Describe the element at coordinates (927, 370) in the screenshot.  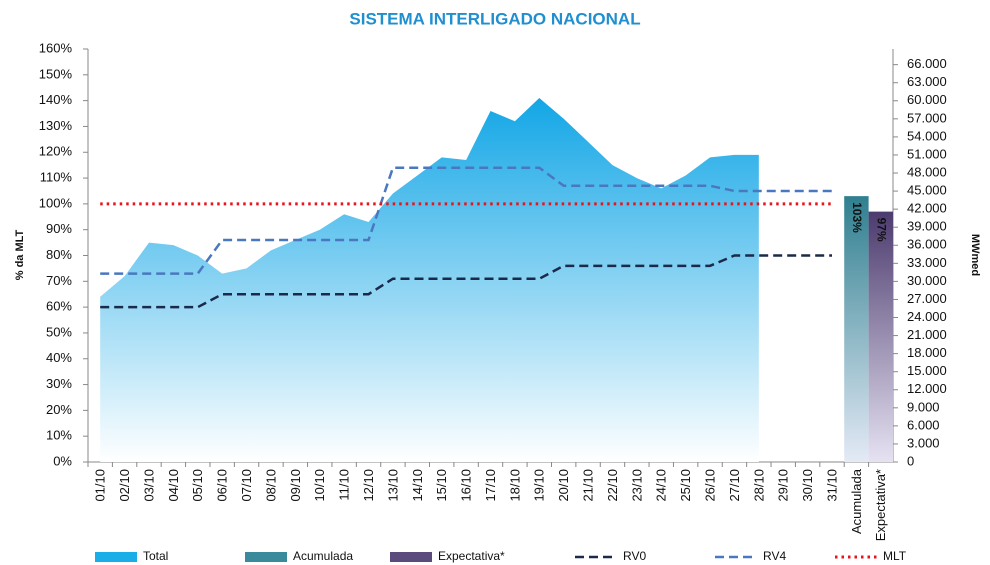
I see `y2-tick-label: 15.000` at that location.